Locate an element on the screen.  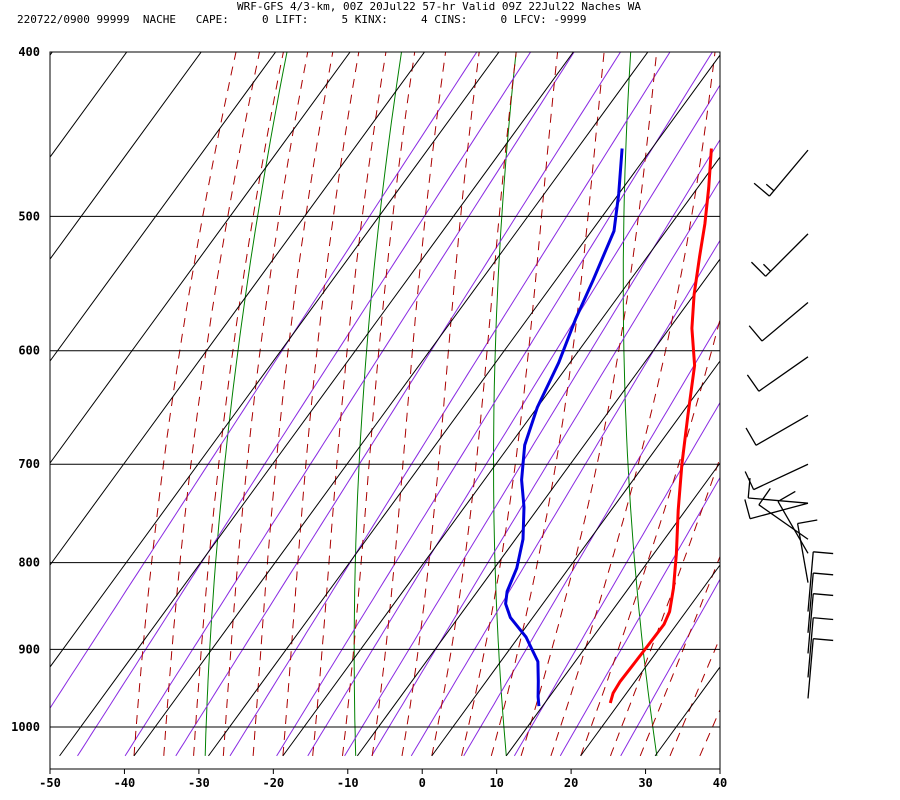
temperature-tick-label: -30 is located at coordinates (199, 783).